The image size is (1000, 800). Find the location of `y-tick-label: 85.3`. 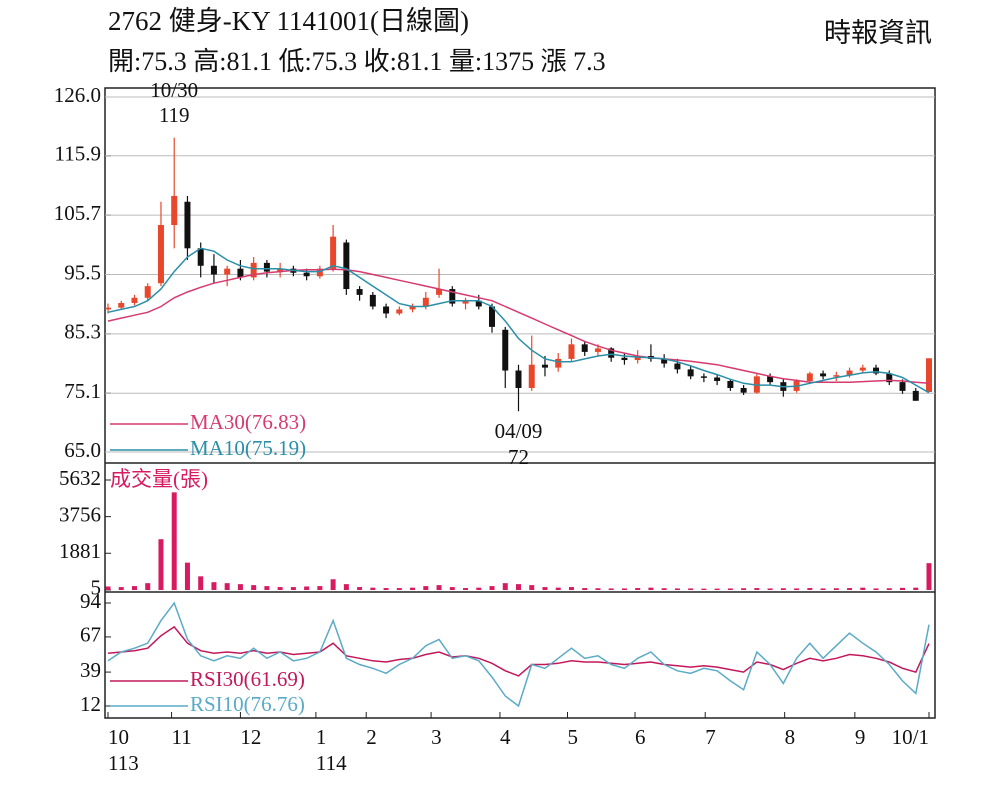

y-tick-label: 85.3 is located at coordinates (82, 332).